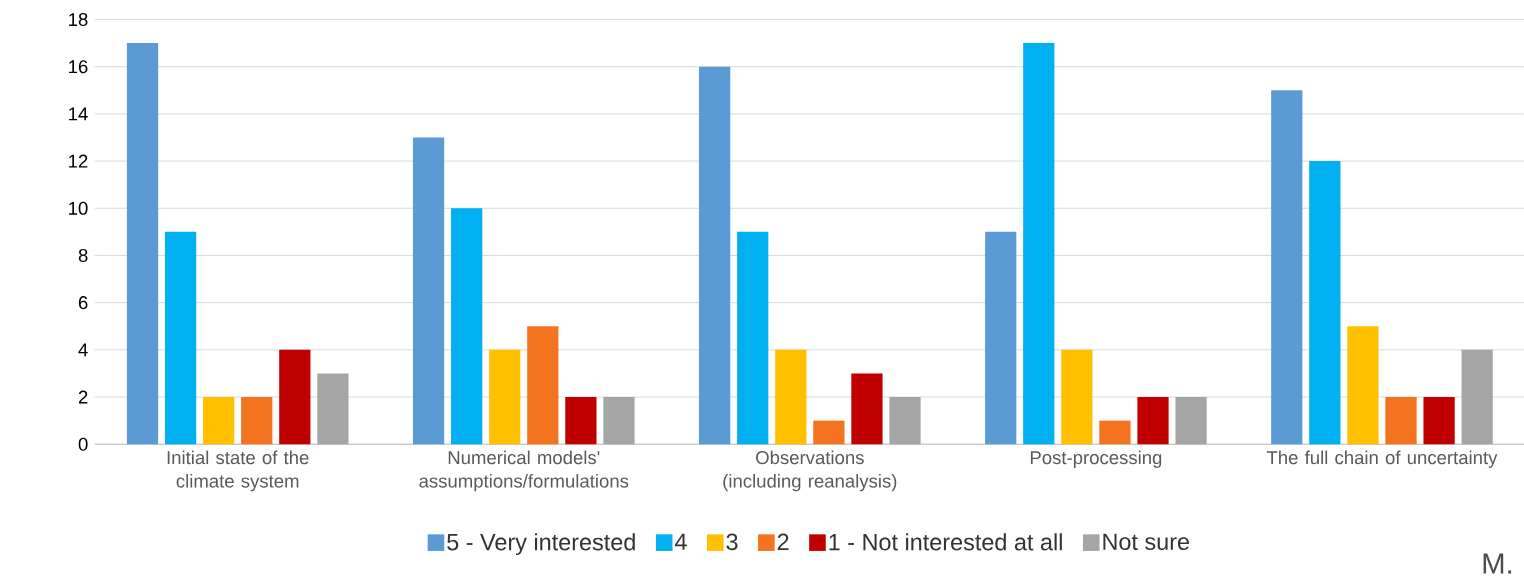  I want to click on y-tick-label: 2, so click(83, 397).